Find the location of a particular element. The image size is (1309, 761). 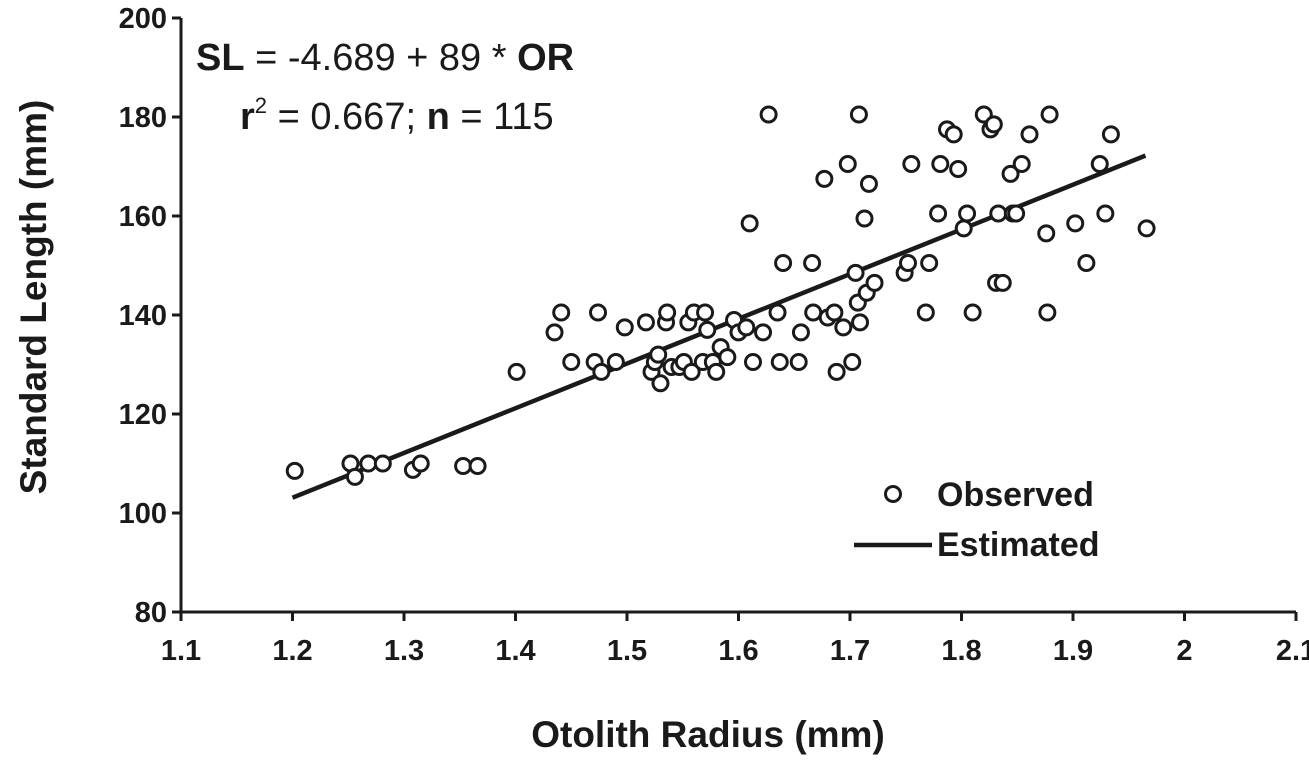

y-axis-title: Standard Length (mm) is located at coordinates (33, 297).